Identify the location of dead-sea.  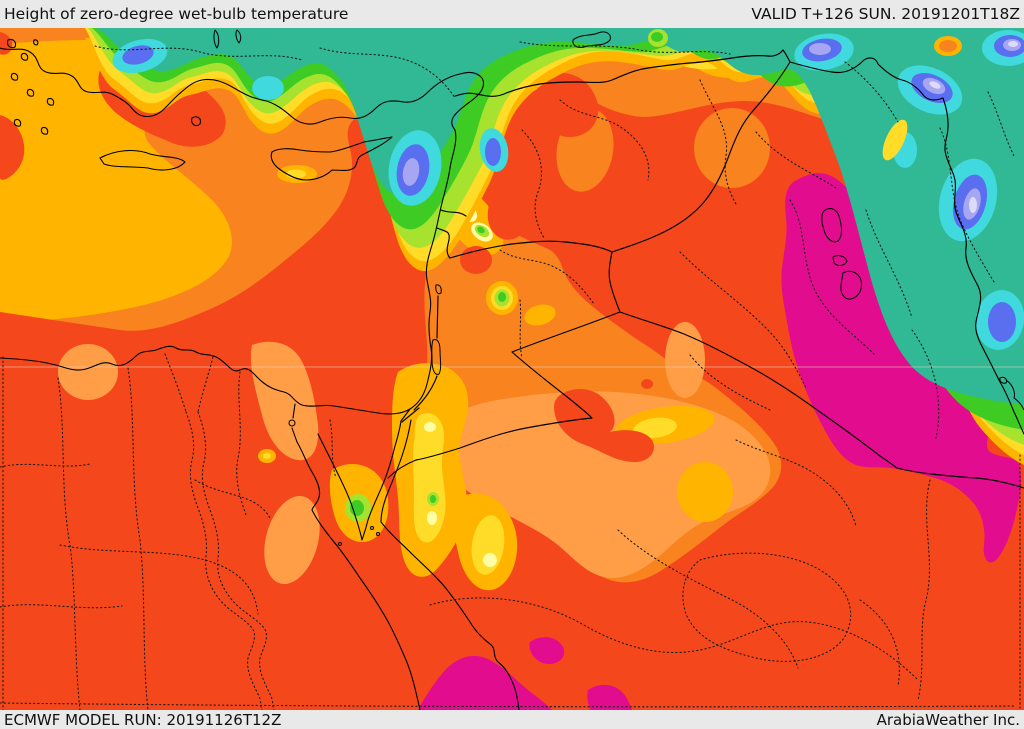
(436, 357).